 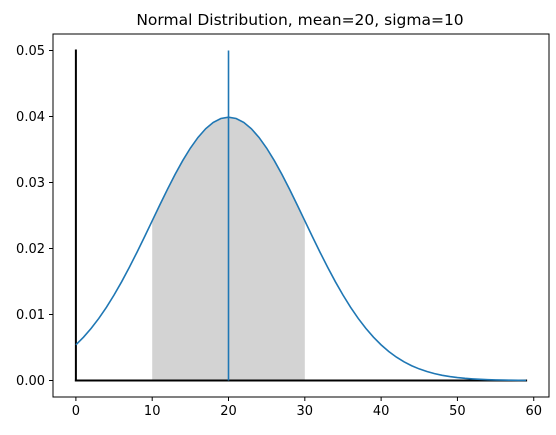 What do you see at coordinates (30, 51) in the screenshot?
I see `y-tick-label: 0.05` at bounding box center [30, 51].